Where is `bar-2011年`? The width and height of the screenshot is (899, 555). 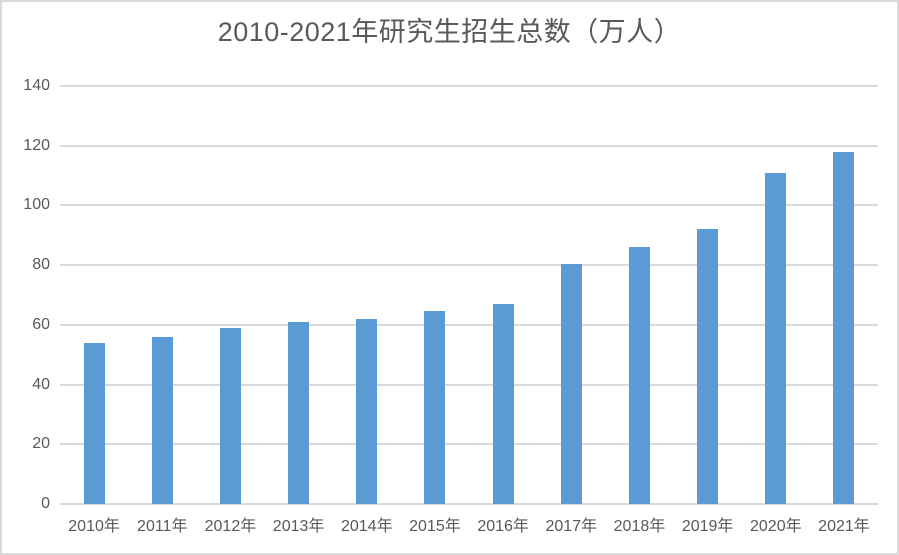
bar-2011年 is located at coordinates (162, 420).